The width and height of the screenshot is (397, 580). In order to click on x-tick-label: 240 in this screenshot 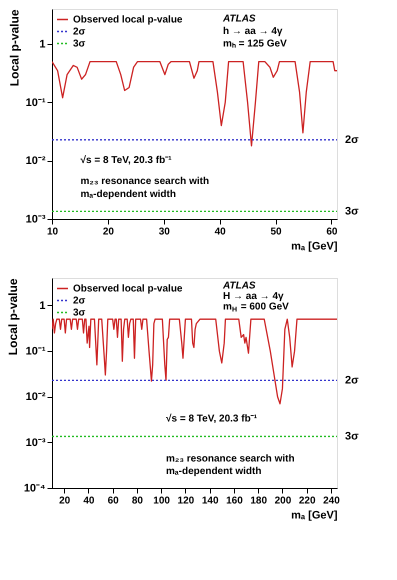, I will do `click(331, 501)`.